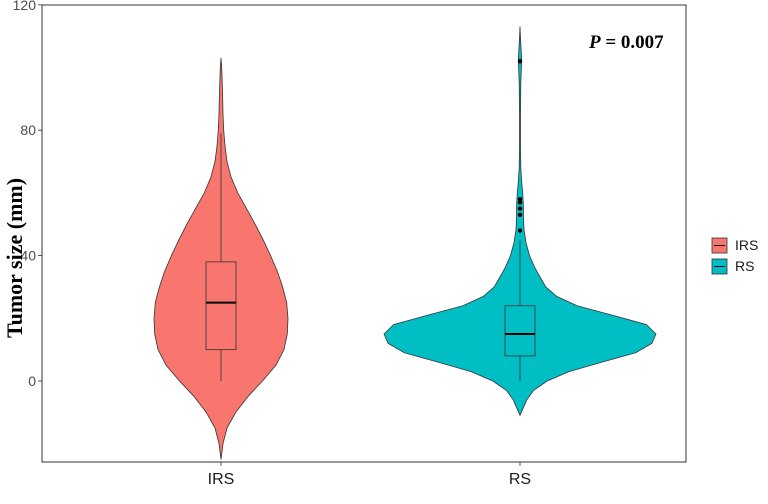 Image resolution: width=768 pixels, height=504 pixels. What do you see at coordinates (520, 331) in the screenshot?
I see `box-rs` at bounding box center [520, 331].